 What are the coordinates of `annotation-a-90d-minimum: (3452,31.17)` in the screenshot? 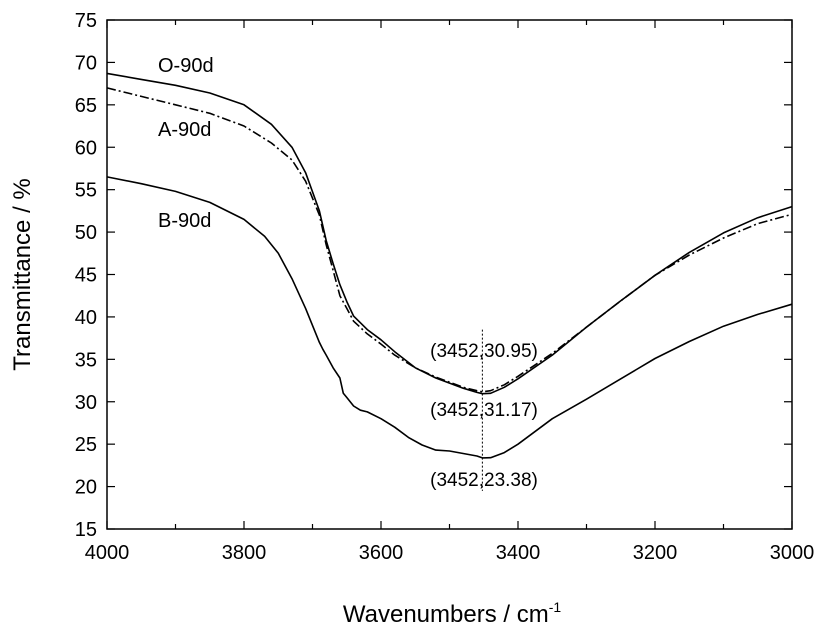 It's located at (484, 410).